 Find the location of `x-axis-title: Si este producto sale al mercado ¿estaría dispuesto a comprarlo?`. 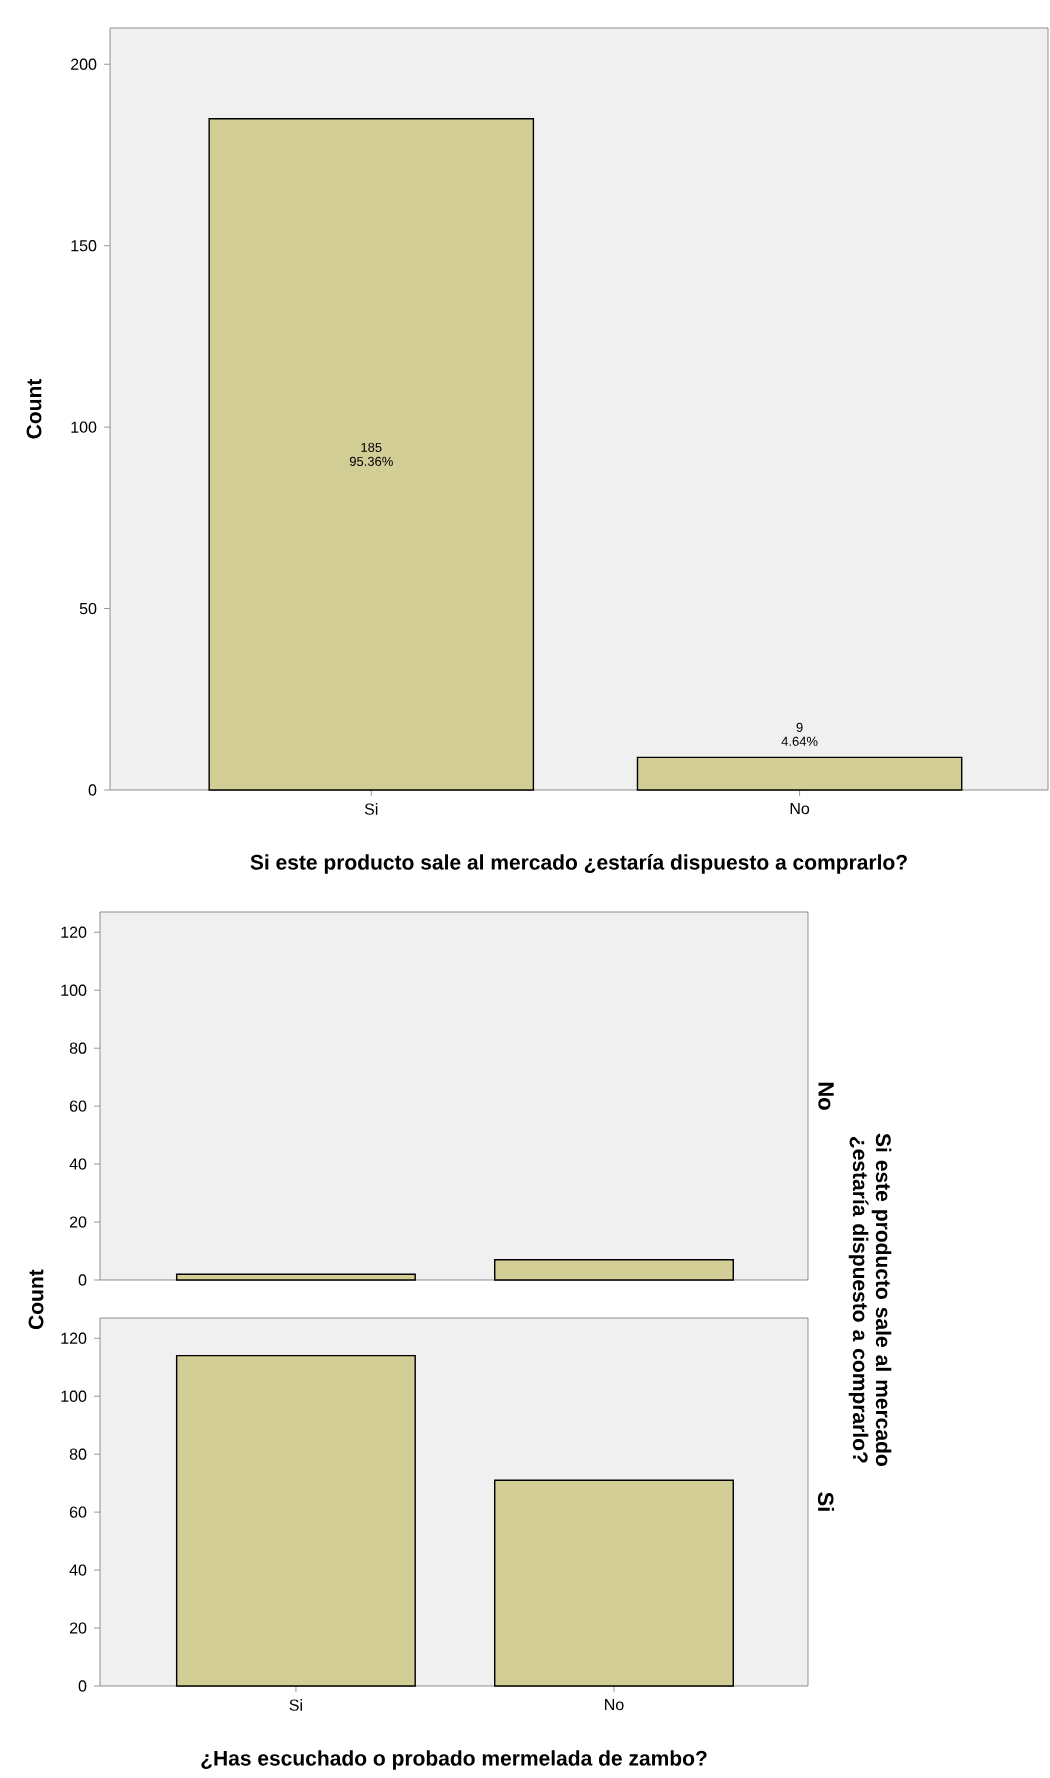

x-axis-title: Si este producto sale al mercado ¿estaría dispuesto a comprarlo? is located at coordinates (578, 864).